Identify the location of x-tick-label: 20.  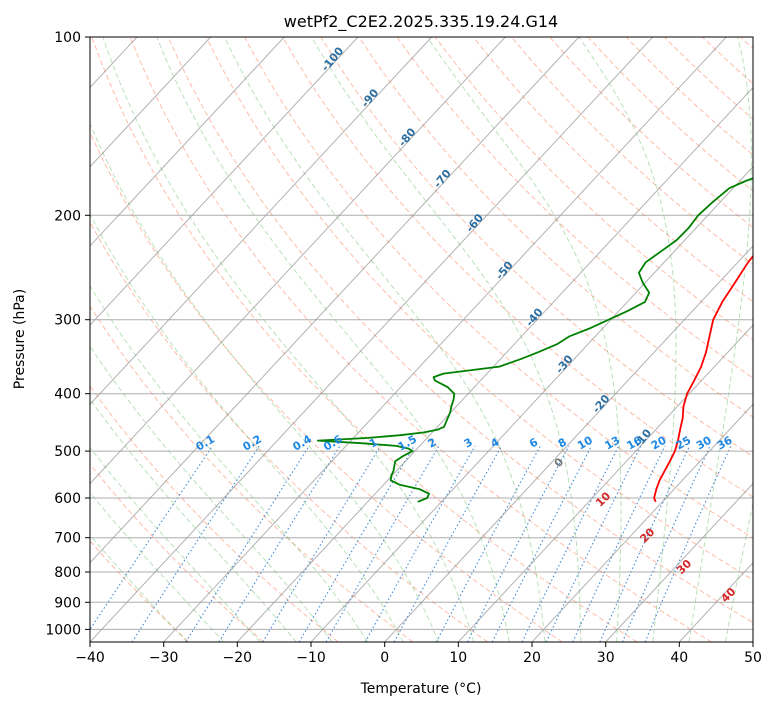
(532, 658).